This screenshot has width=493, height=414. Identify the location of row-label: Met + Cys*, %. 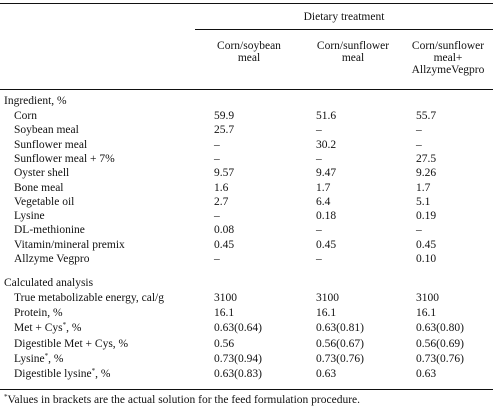
(48, 328).